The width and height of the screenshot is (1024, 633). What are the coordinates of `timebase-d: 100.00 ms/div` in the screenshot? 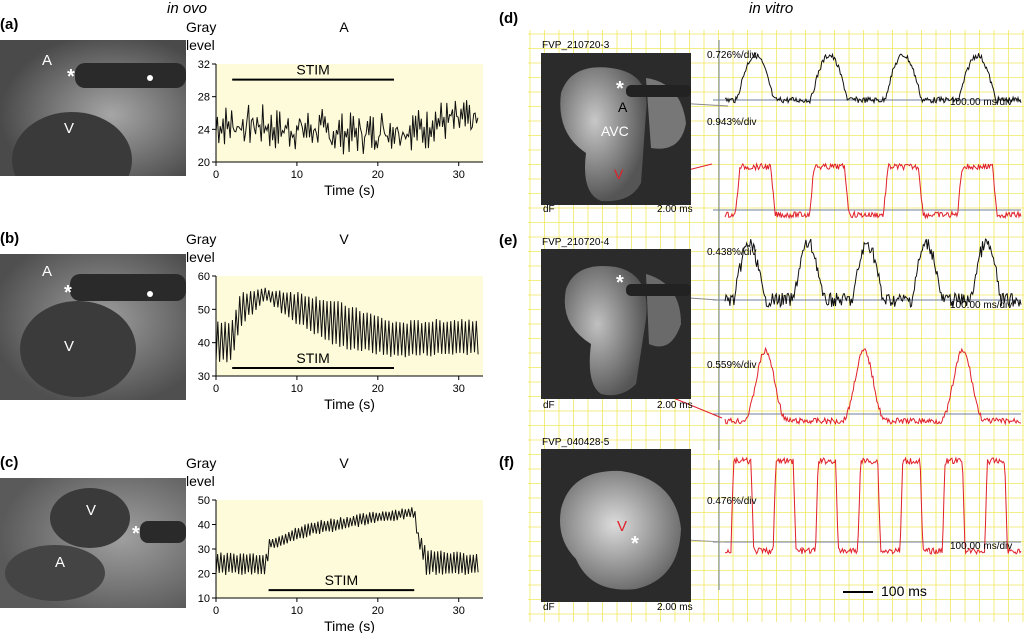 It's located at (981, 102).